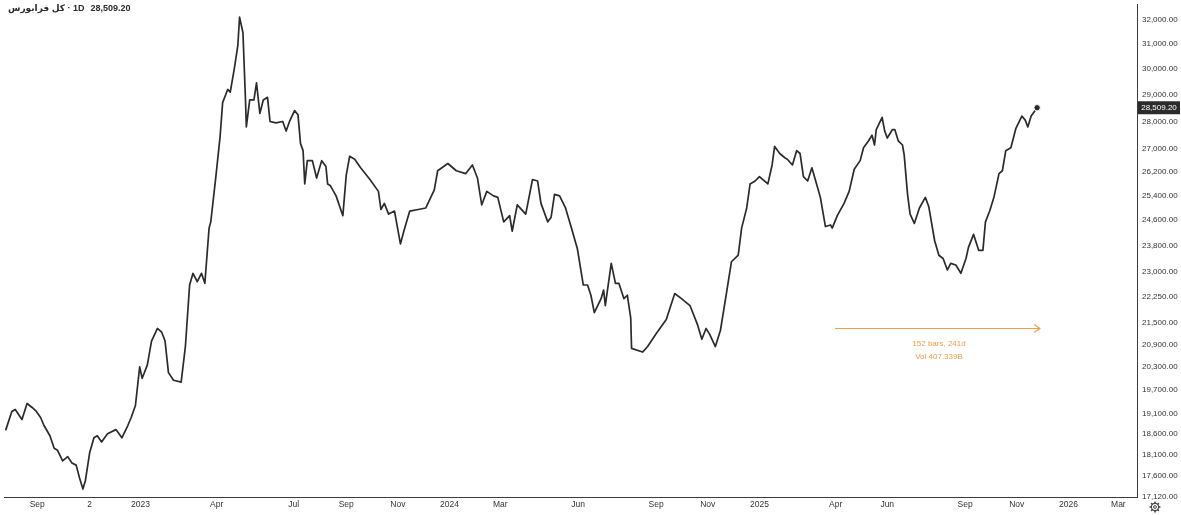 This screenshot has width=1181, height=515. I want to click on chart-subtitle: 28,509.20, so click(110, 8).